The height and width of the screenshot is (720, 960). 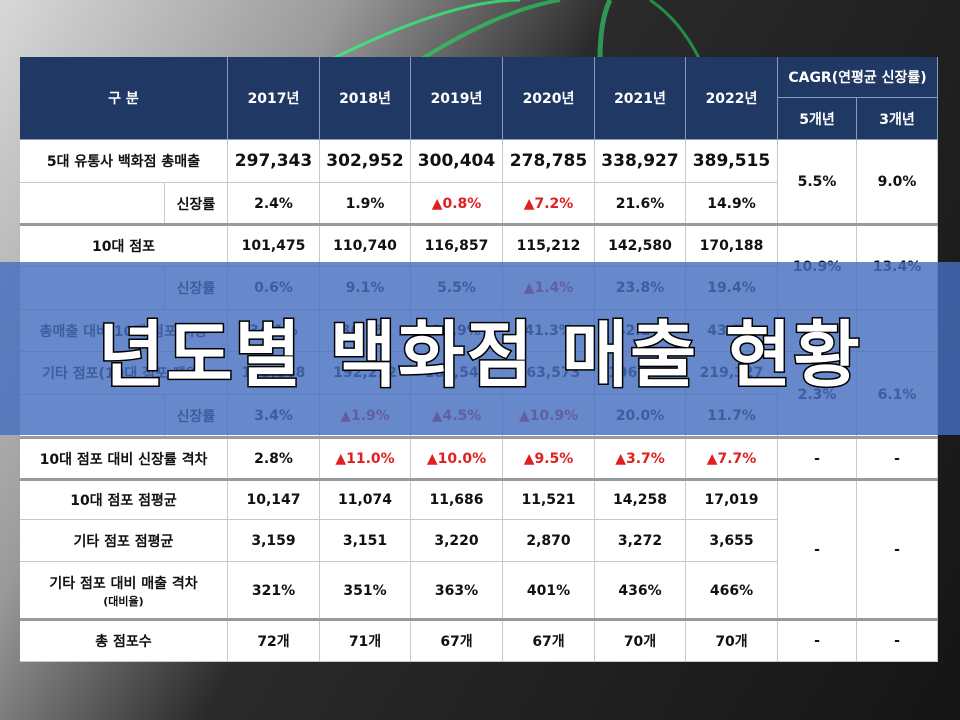 I want to click on cell-text: 115,212, so click(x=548, y=245).